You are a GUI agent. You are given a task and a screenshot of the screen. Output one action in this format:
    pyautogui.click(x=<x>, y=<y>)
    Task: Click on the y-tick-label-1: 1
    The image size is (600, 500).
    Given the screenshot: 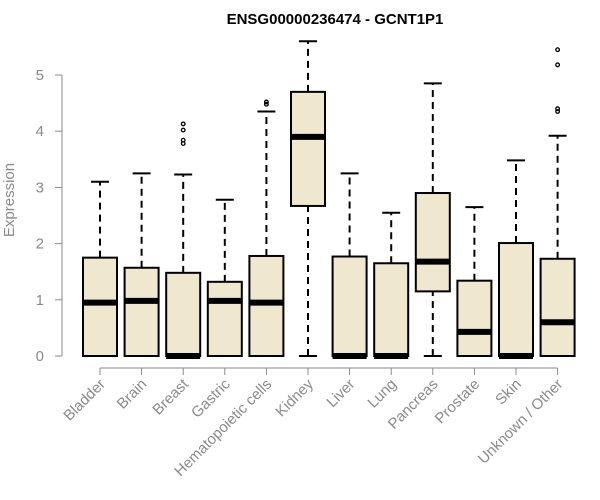 What is the action you would take?
    pyautogui.click(x=40, y=300)
    